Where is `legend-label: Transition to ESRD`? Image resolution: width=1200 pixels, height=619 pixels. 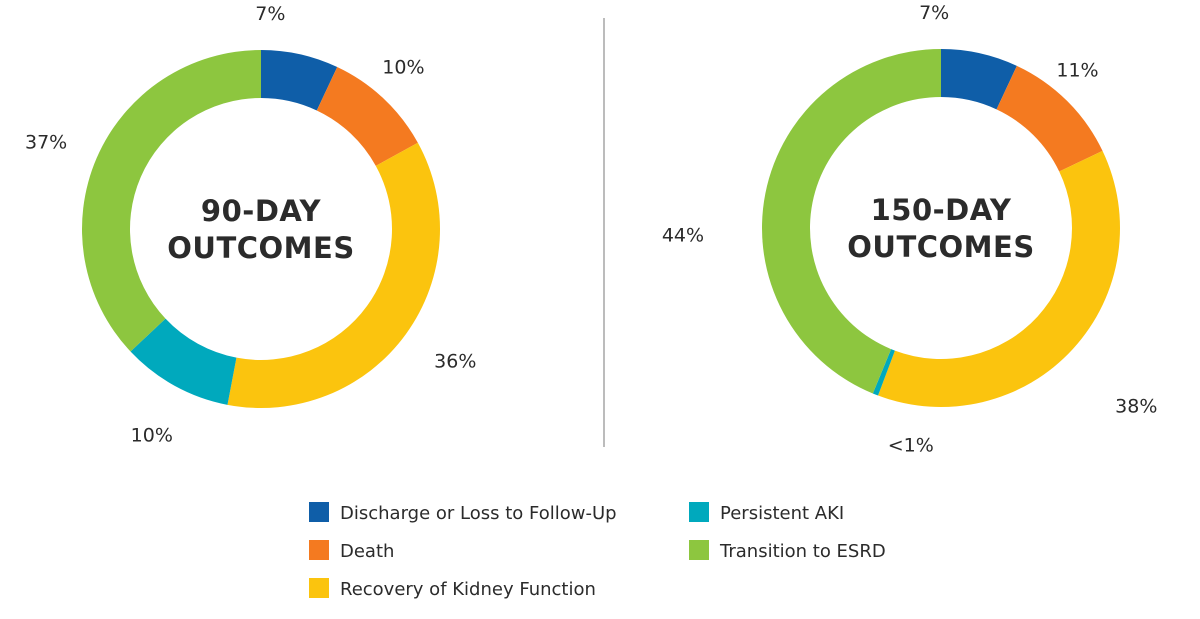
legend-label: Transition to ESRD is located at coordinates (802, 551).